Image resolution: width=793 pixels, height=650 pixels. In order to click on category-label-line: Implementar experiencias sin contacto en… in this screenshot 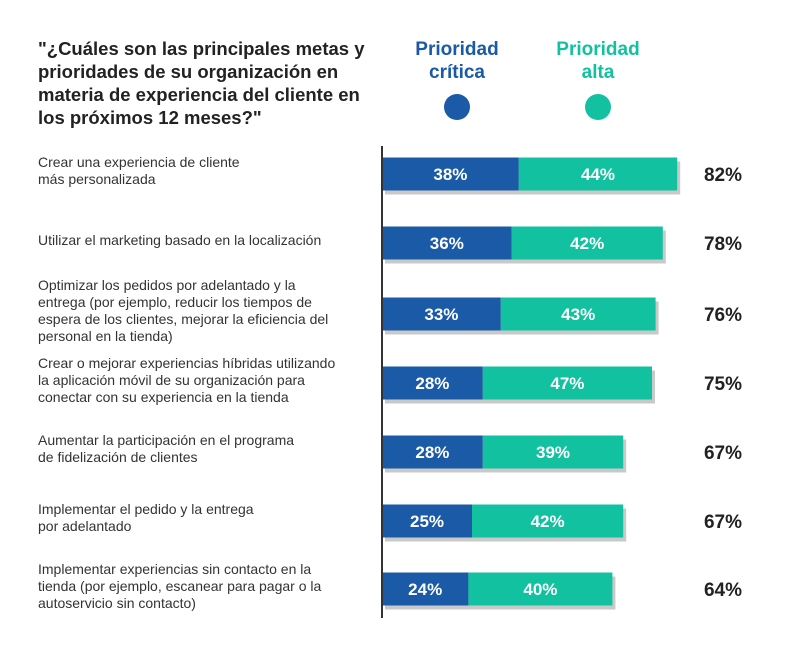, I will do `click(175, 568)`.